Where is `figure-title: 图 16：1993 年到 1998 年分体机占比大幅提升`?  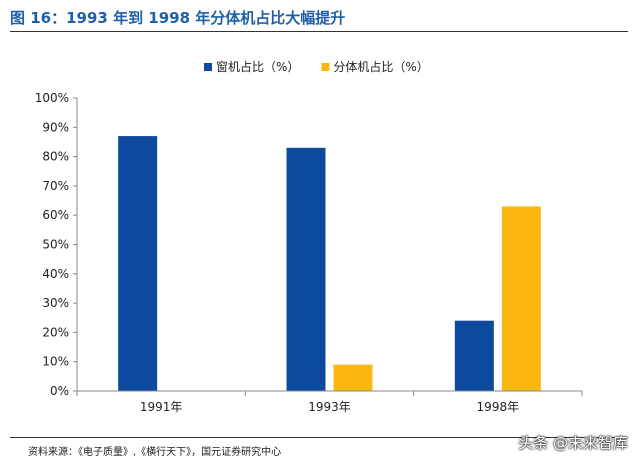
figure-title: 图 16：1993 年到 1998 年分体机占比大幅提升 is located at coordinates (178, 18).